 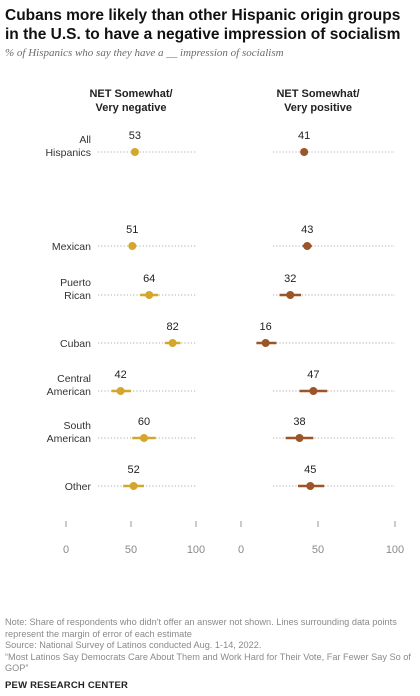 What do you see at coordinates (67, 685) in the screenshot?
I see `pew-logo-text: PEW RESEARCH CENTER` at bounding box center [67, 685].